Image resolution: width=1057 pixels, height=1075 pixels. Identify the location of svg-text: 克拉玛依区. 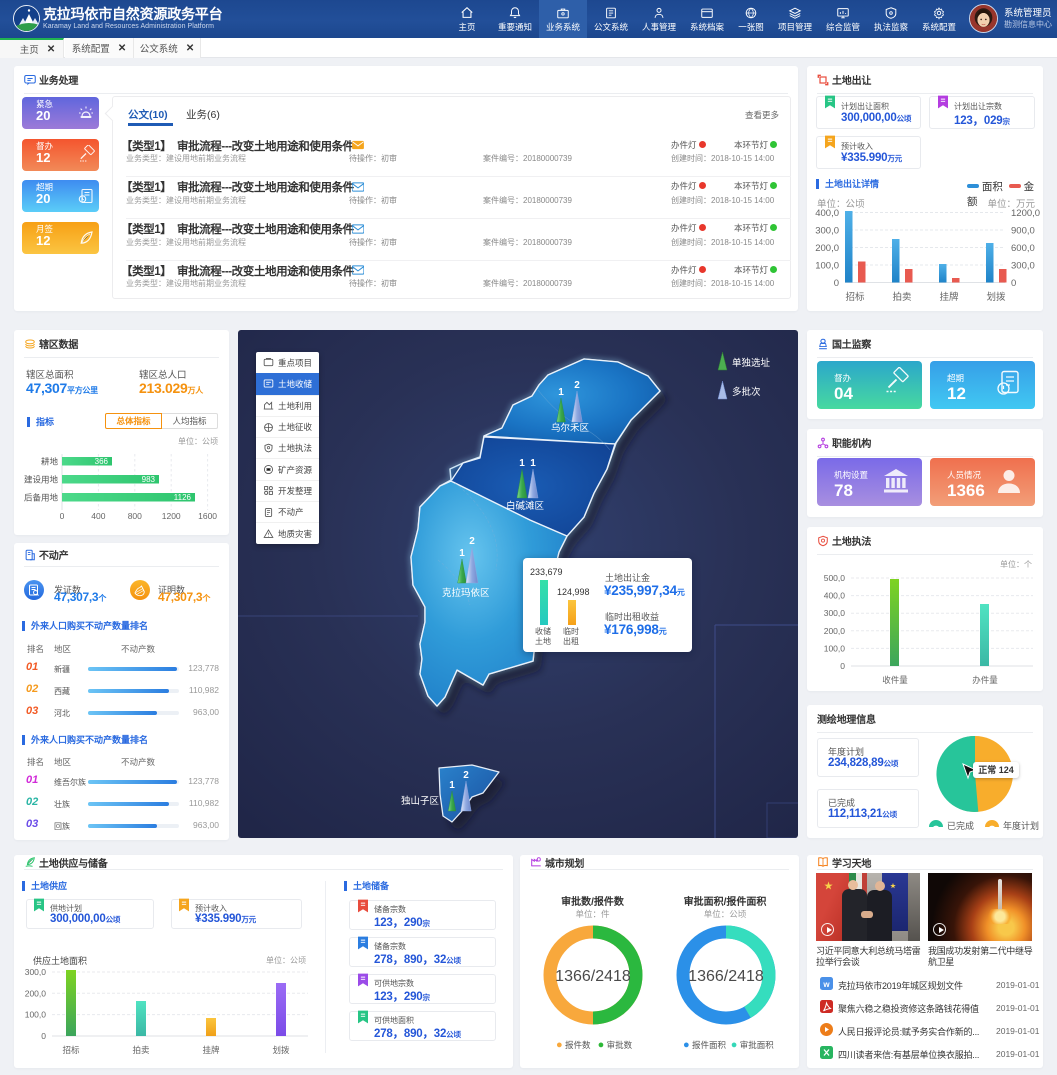
(466, 593).